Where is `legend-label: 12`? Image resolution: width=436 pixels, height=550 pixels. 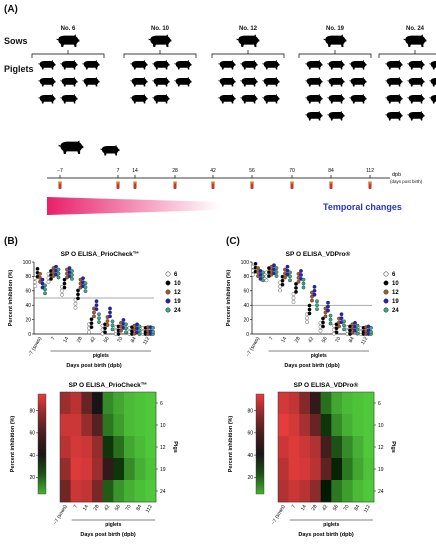 legend-label: 12 is located at coordinates (395, 293).